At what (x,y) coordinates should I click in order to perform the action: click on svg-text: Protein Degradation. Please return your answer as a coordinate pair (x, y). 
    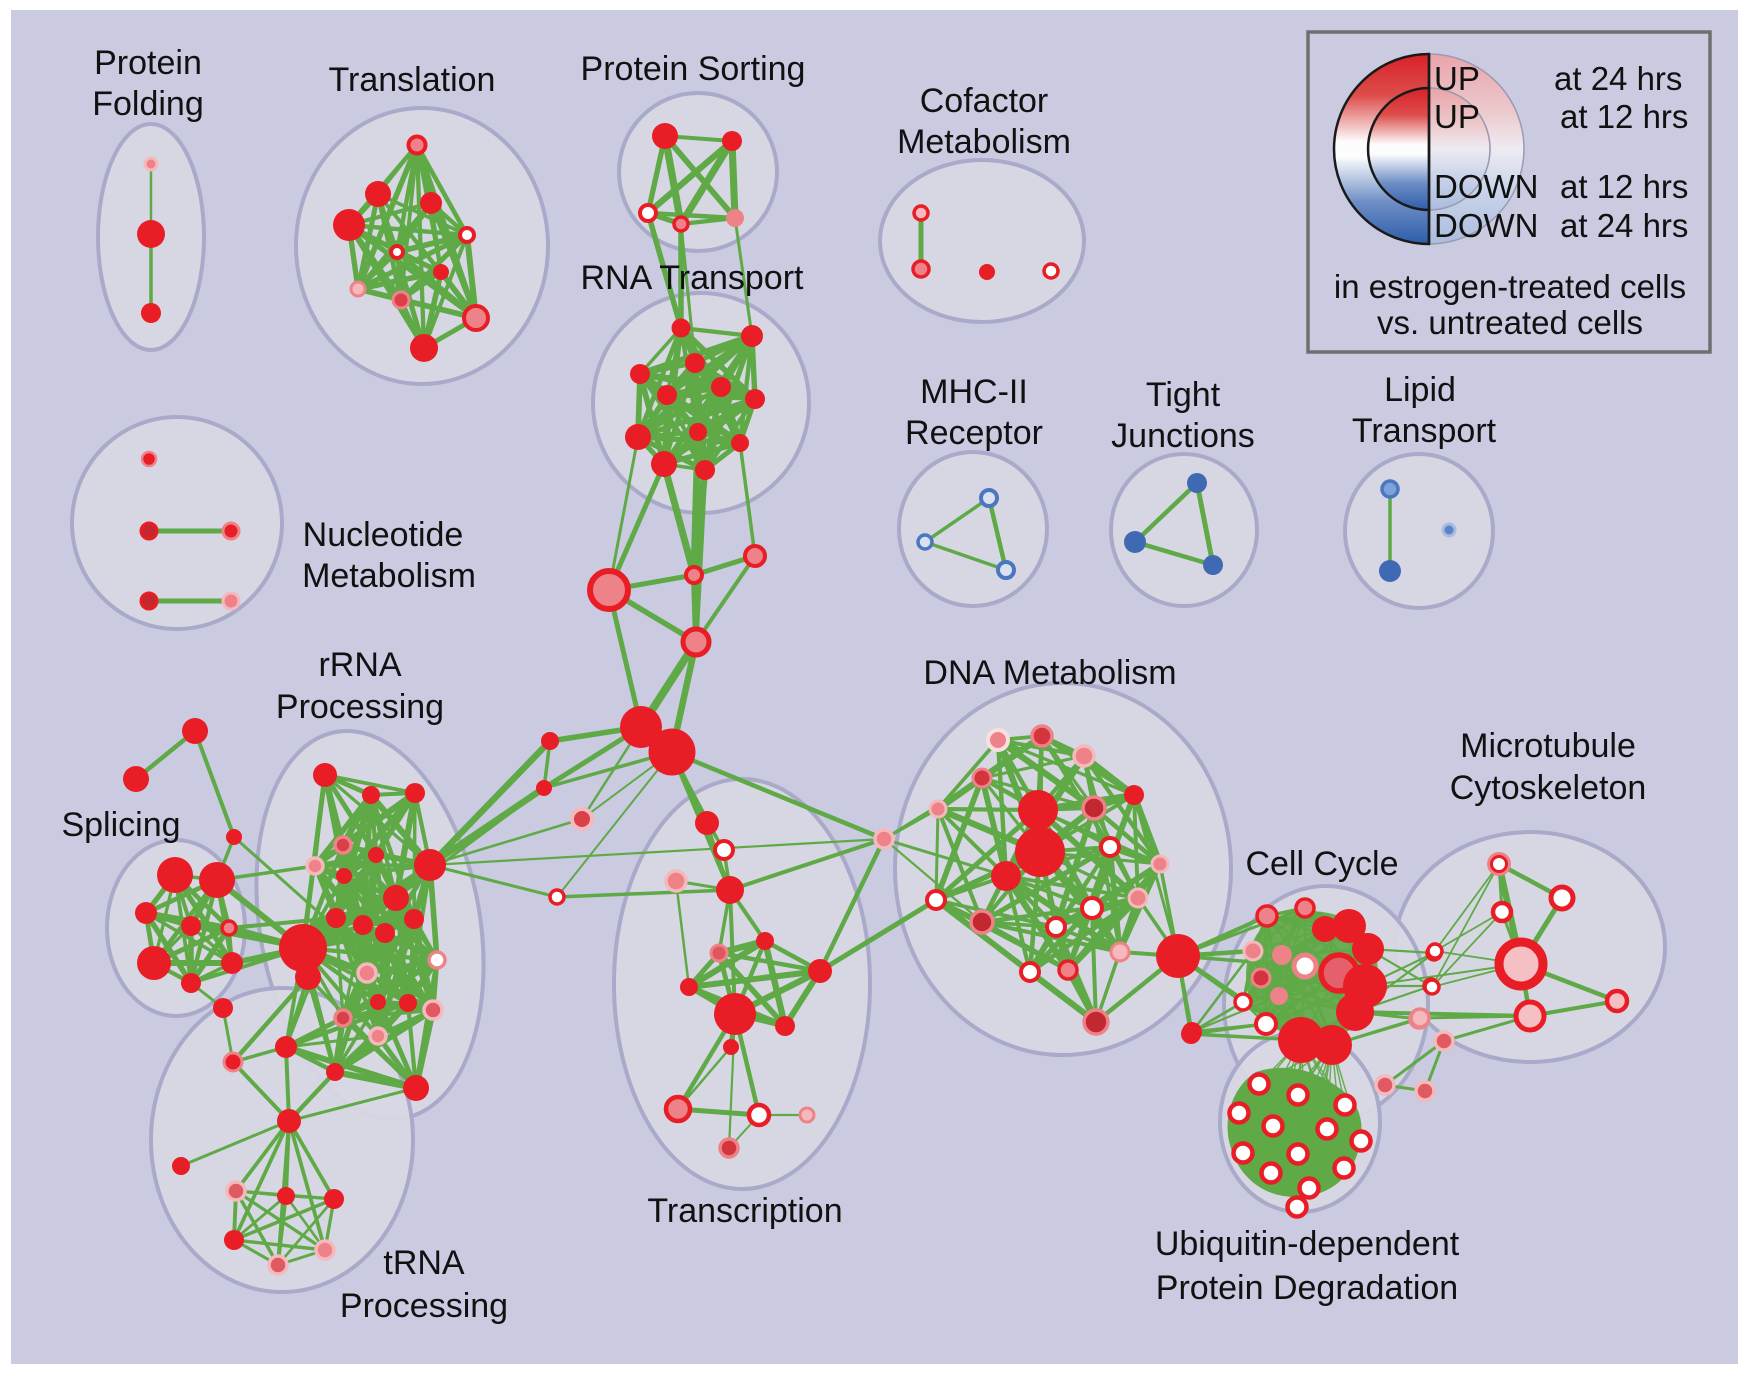
    Looking at the image, I should click on (1307, 1288).